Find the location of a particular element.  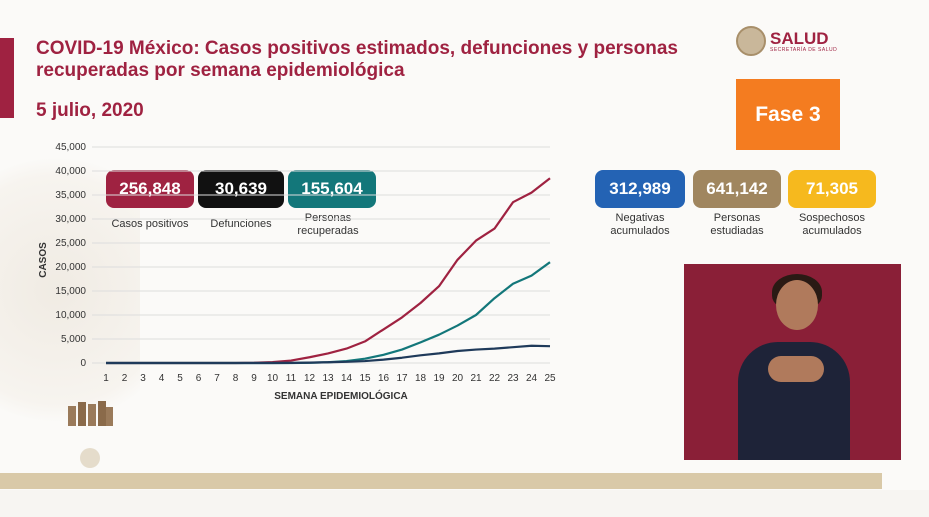

brand-subtitle: SECRETARÍA DE SALUD is located at coordinates (804, 49).